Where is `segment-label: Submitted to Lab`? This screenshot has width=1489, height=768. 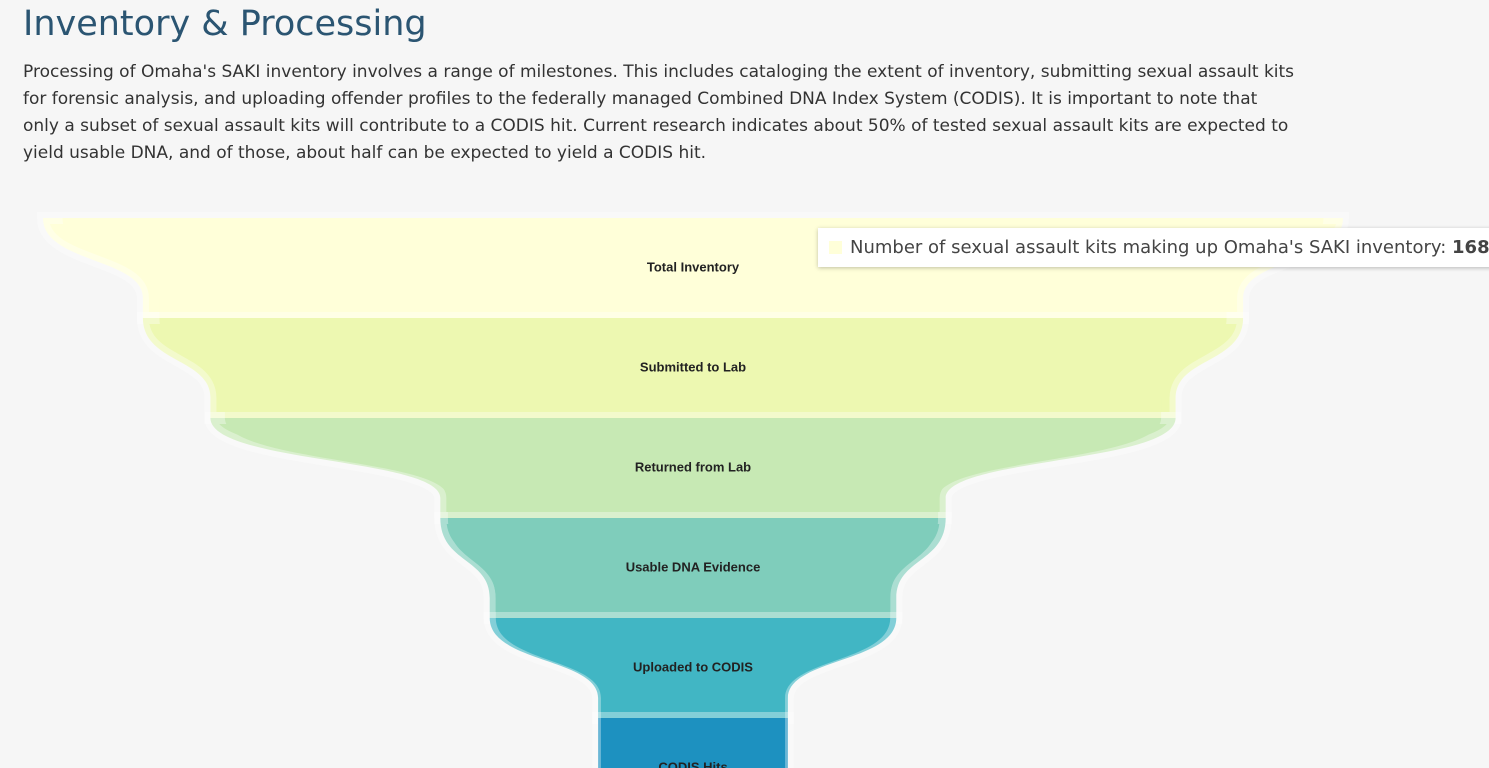
segment-label: Submitted to Lab is located at coordinates (693, 366).